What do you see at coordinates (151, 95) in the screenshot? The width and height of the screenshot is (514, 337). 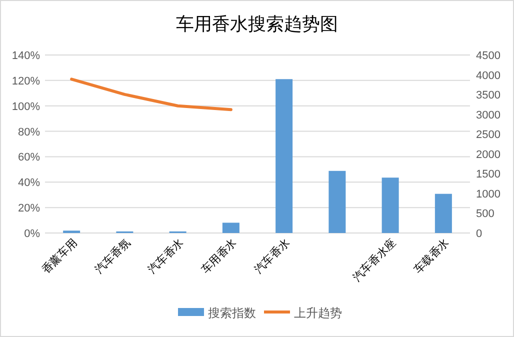 I see `line-series` at bounding box center [151, 95].